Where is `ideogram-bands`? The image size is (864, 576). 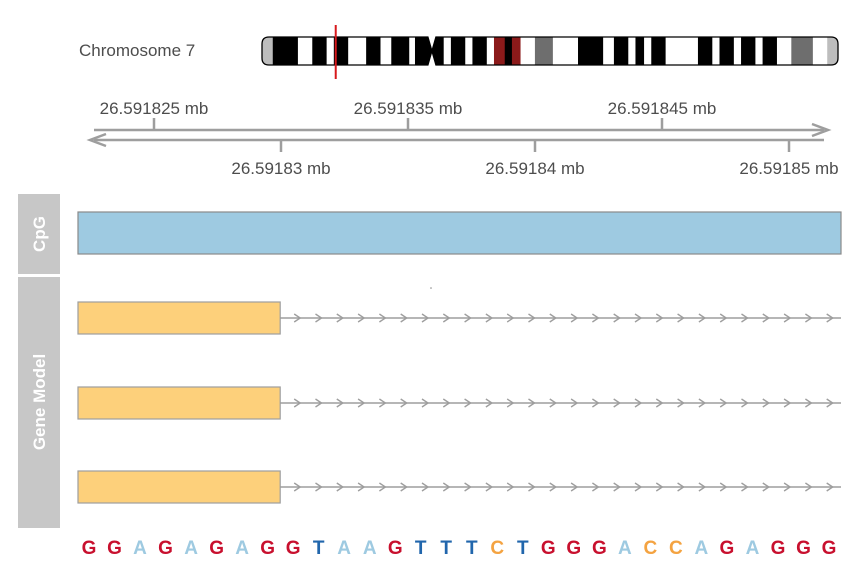 ideogram-bands is located at coordinates (550, 51).